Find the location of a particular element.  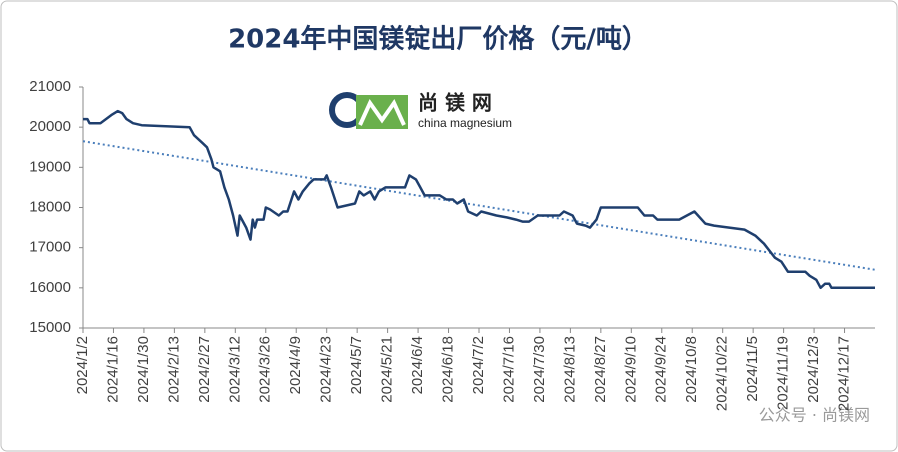

x-tick-label: 2024/8/13 is located at coordinates (569, 369).